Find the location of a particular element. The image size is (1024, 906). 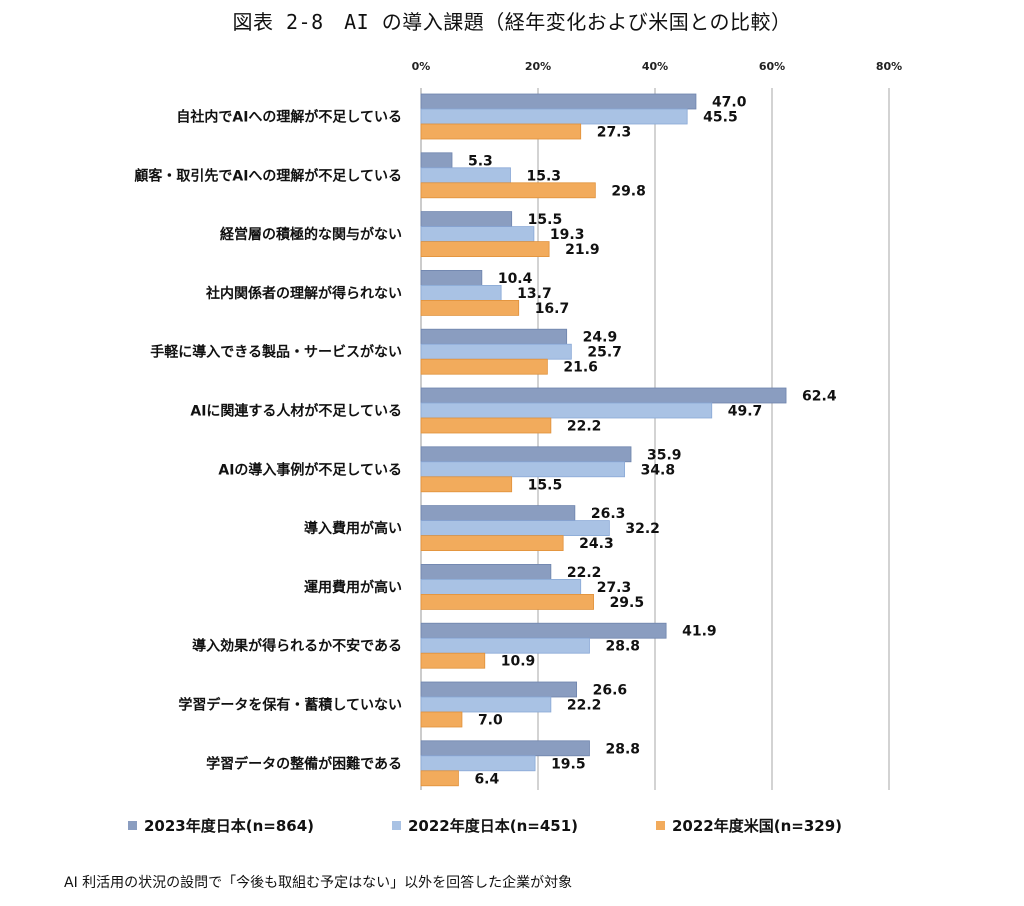

data-label: 29.5 is located at coordinates (627, 603).